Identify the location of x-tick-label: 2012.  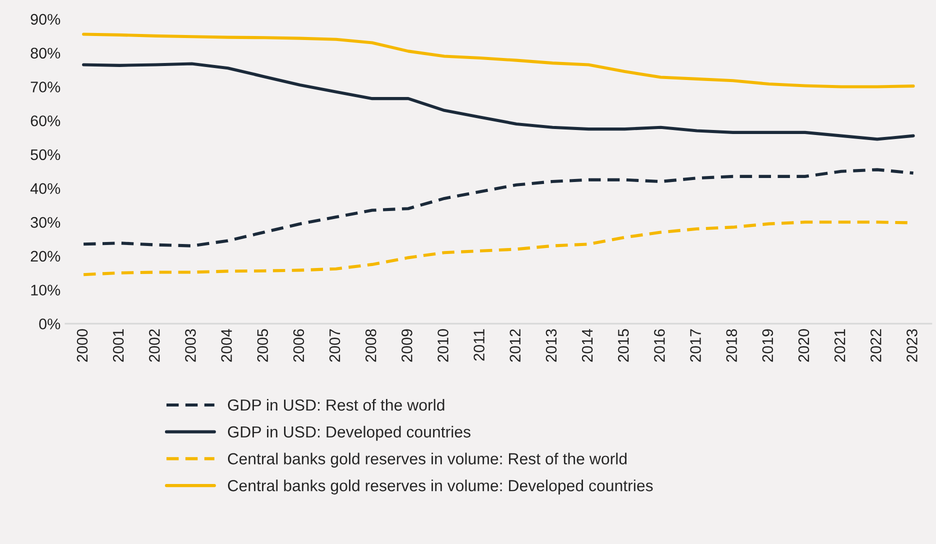
(515, 345).